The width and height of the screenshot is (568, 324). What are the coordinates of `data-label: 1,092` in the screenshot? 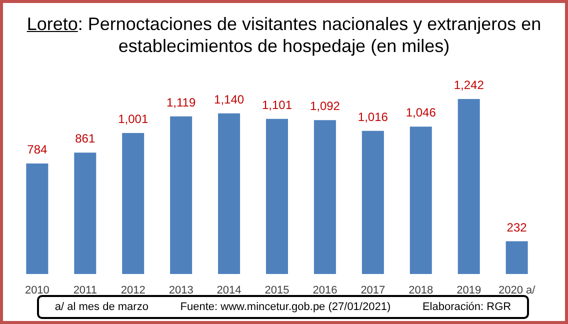 It's located at (325, 106).